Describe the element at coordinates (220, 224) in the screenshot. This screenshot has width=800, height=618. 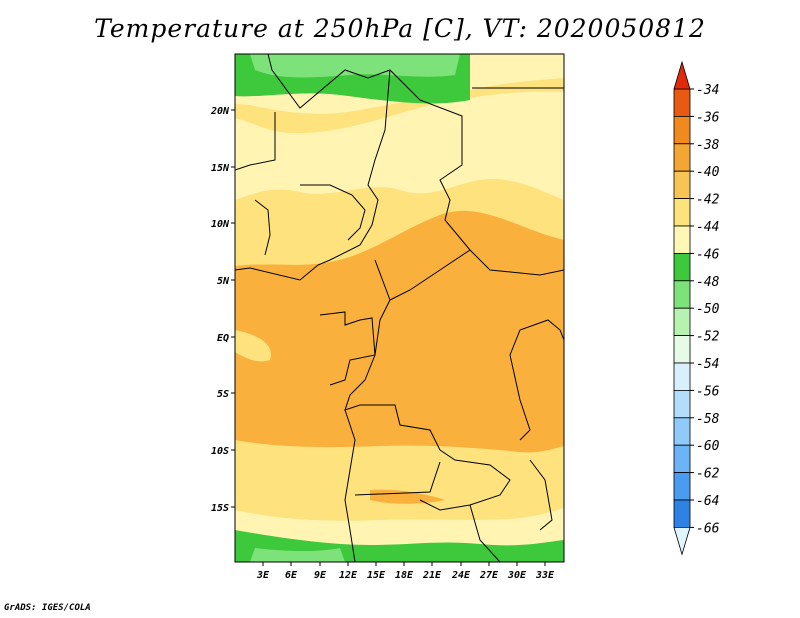
I see `lat-tick-label: 10N` at that location.